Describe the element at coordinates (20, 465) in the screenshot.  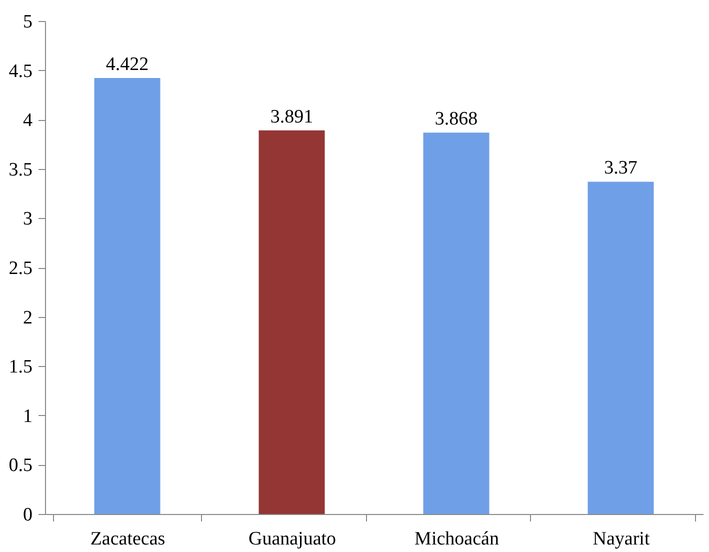
I see `y-tick-label: 0.5` at that location.